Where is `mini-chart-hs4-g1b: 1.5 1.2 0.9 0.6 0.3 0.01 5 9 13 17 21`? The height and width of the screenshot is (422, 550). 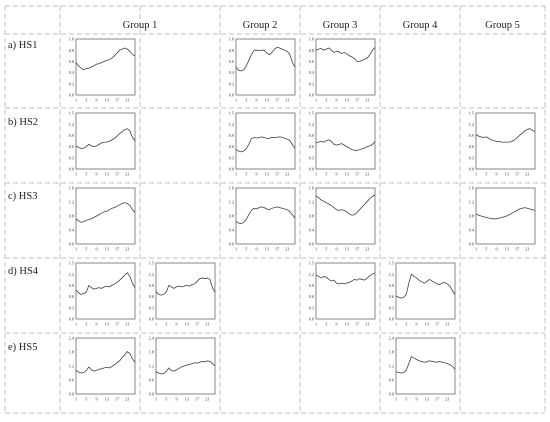 mini-chart-hs4-g1b: 1.5 1.2 0.9 0.6 0.3 0.01 5 9 13 17 21 is located at coordinates (182, 294).